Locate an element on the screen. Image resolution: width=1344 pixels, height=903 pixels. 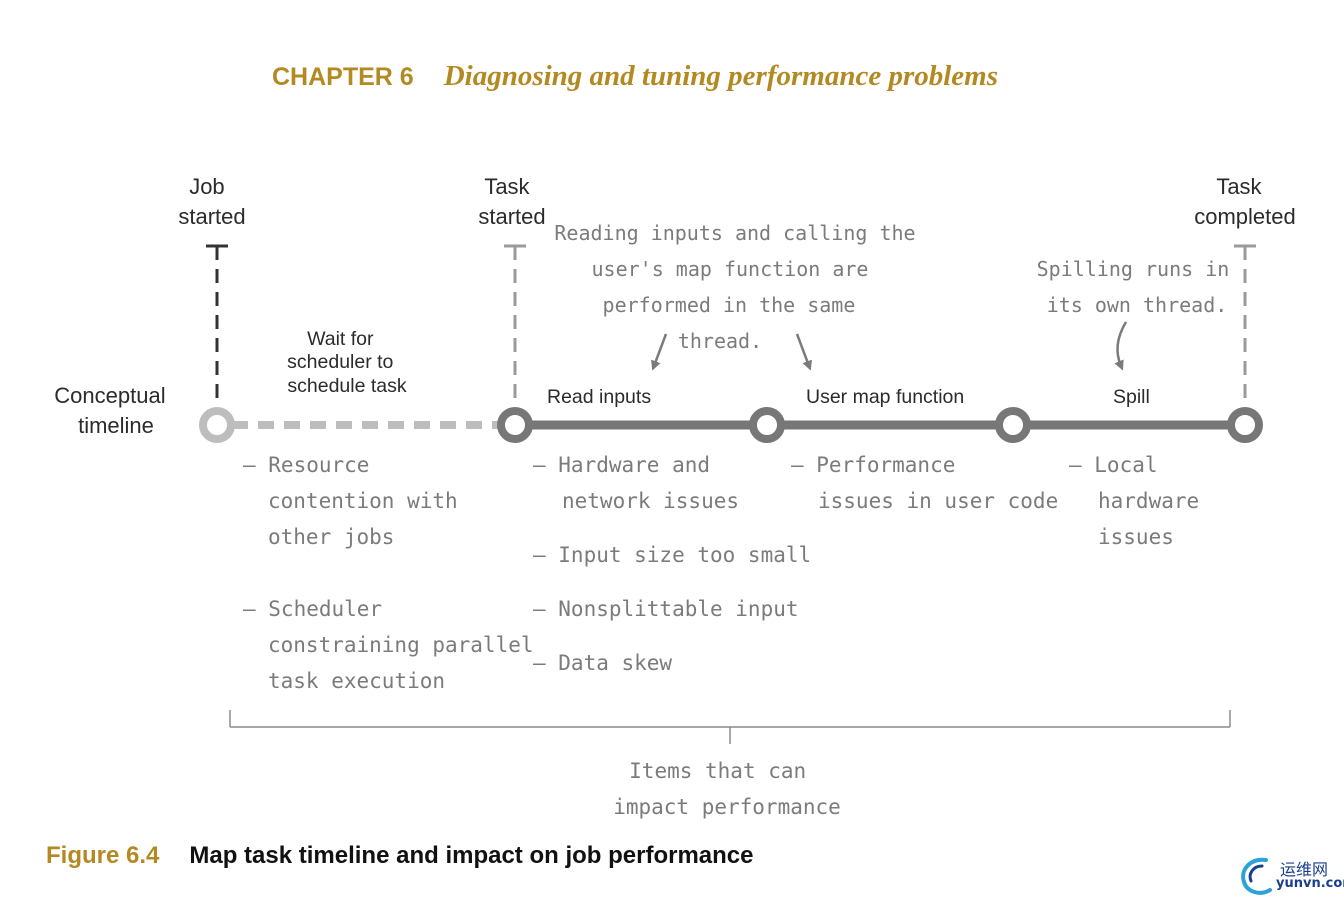
chapter-number: CHAPTER 6 is located at coordinates (343, 77).